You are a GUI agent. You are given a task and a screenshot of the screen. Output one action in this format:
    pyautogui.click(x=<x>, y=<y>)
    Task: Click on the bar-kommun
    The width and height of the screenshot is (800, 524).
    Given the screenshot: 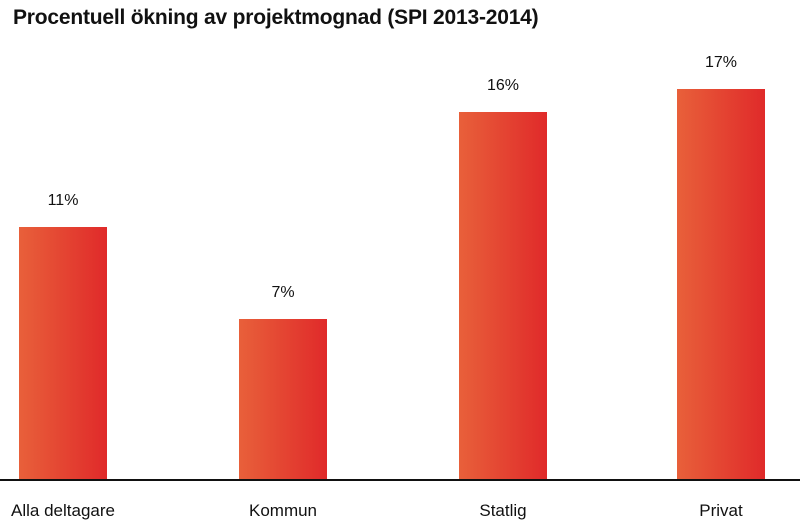 What is the action you would take?
    pyautogui.click(x=283, y=399)
    